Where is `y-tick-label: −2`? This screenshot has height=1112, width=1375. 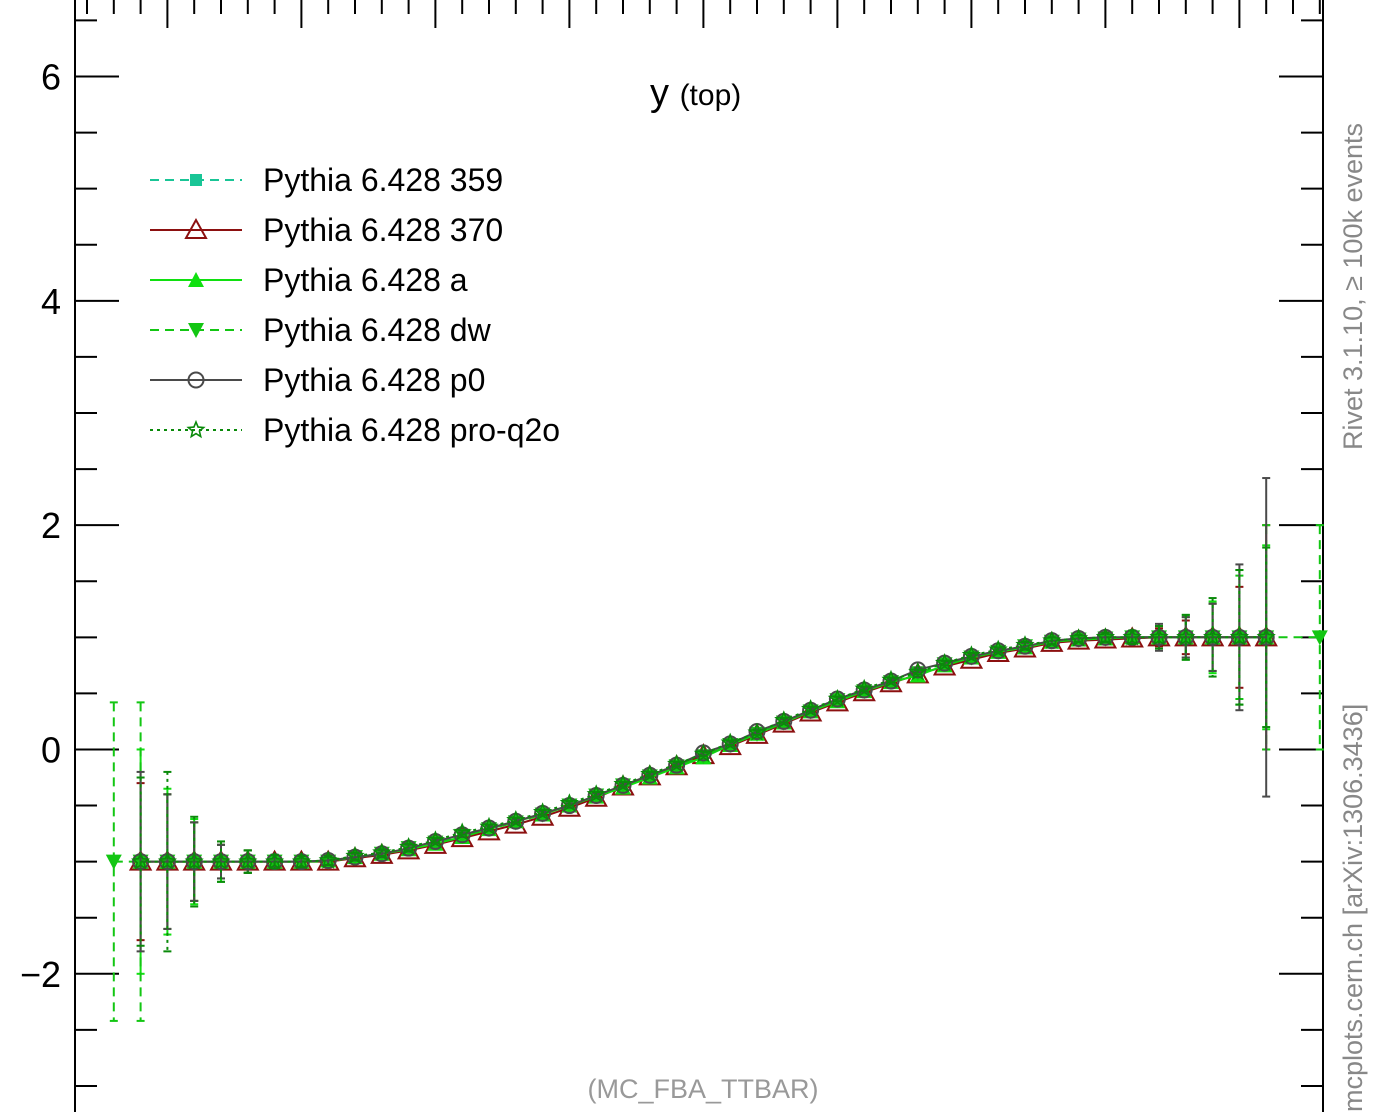
y-tick-label: −2 is located at coordinates (40, 974).